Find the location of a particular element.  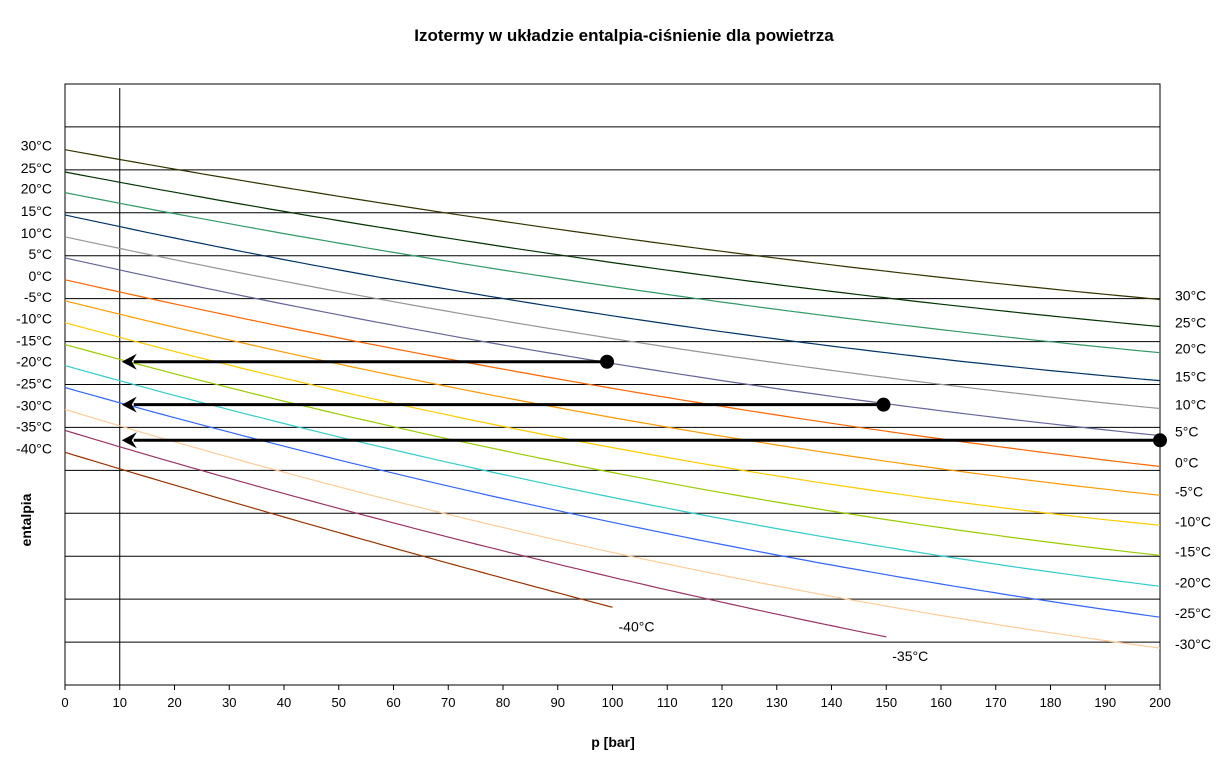

isotherm-label-left: 10°C is located at coordinates (36, 233).